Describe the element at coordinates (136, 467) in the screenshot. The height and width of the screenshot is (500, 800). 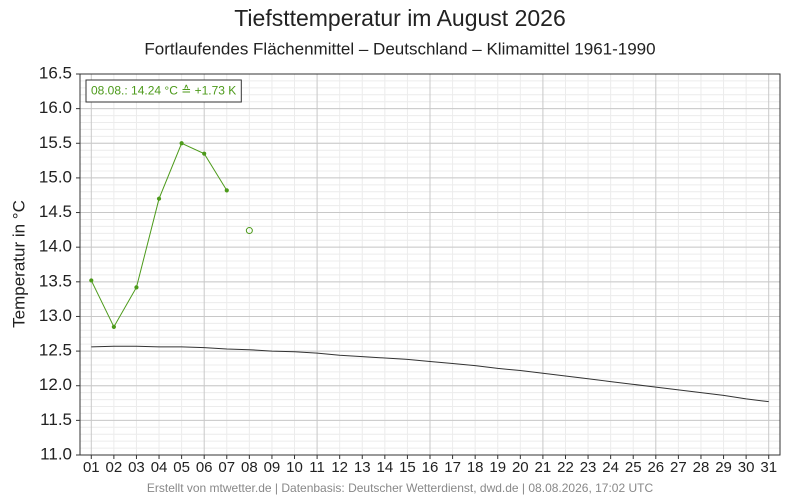
I see `x-tick-label: 03` at that location.